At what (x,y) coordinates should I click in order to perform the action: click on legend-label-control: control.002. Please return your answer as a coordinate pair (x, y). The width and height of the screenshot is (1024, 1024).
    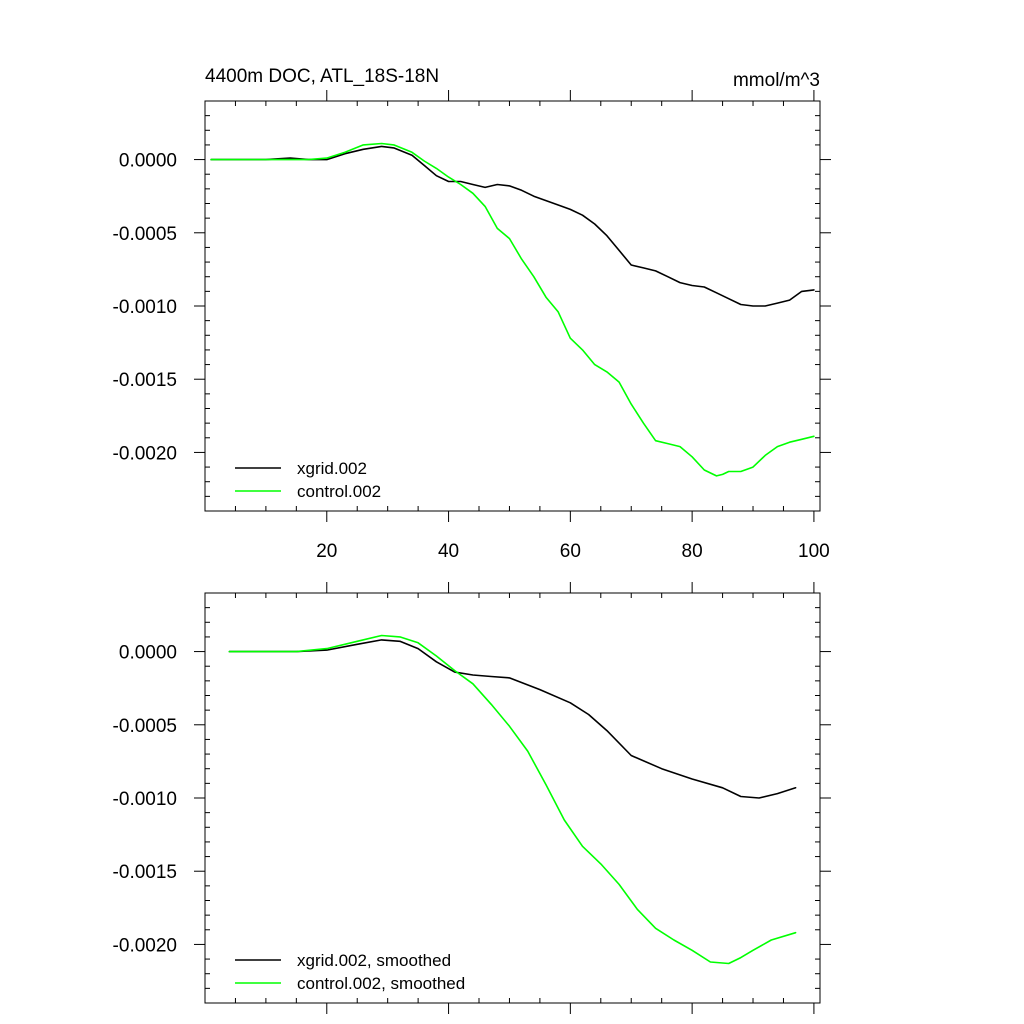
    Looking at the image, I should click on (339, 491).